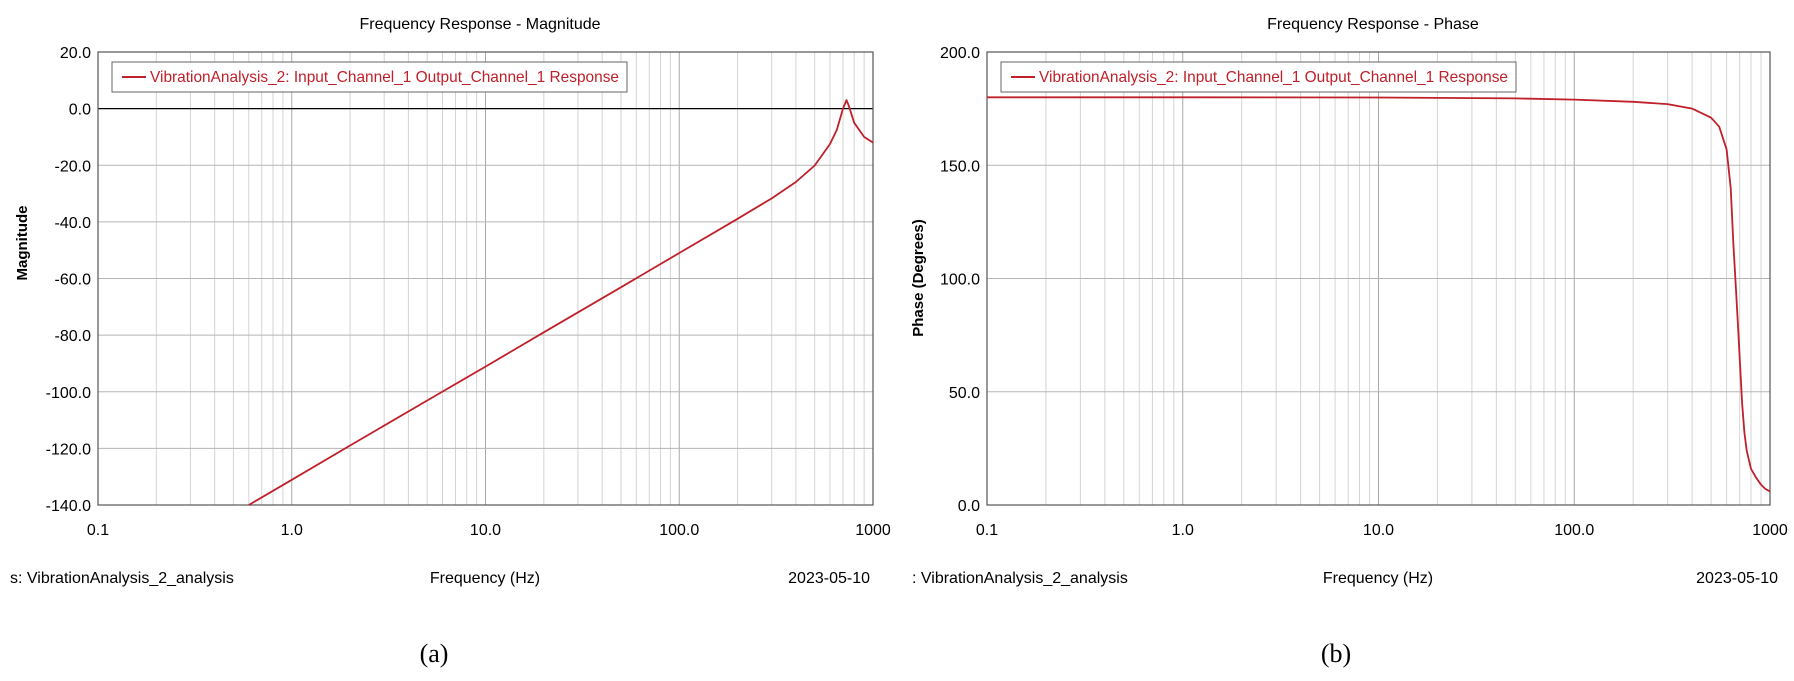  I want to click on magnitude-y-tick-label: 0.0, so click(80, 110).